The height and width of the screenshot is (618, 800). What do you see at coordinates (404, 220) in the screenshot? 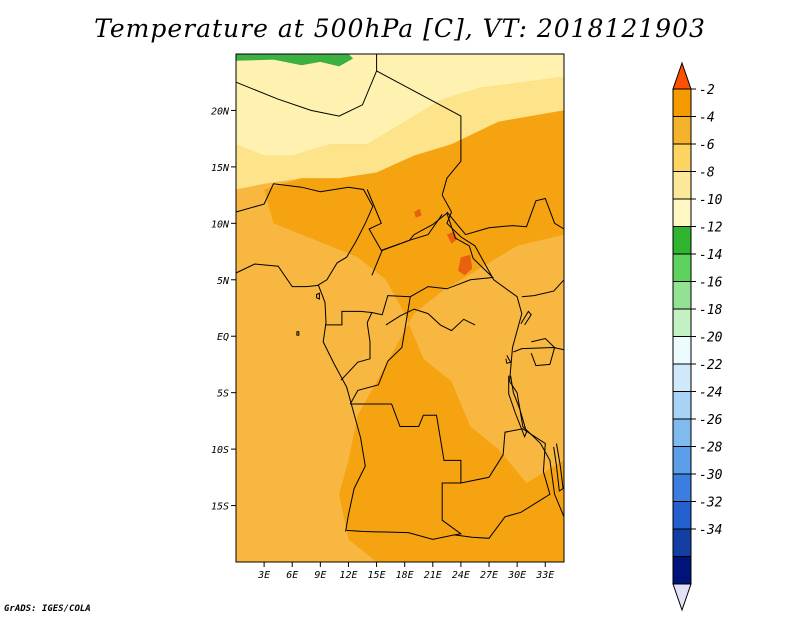
I see `border-chad-border` at bounding box center [404, 220].